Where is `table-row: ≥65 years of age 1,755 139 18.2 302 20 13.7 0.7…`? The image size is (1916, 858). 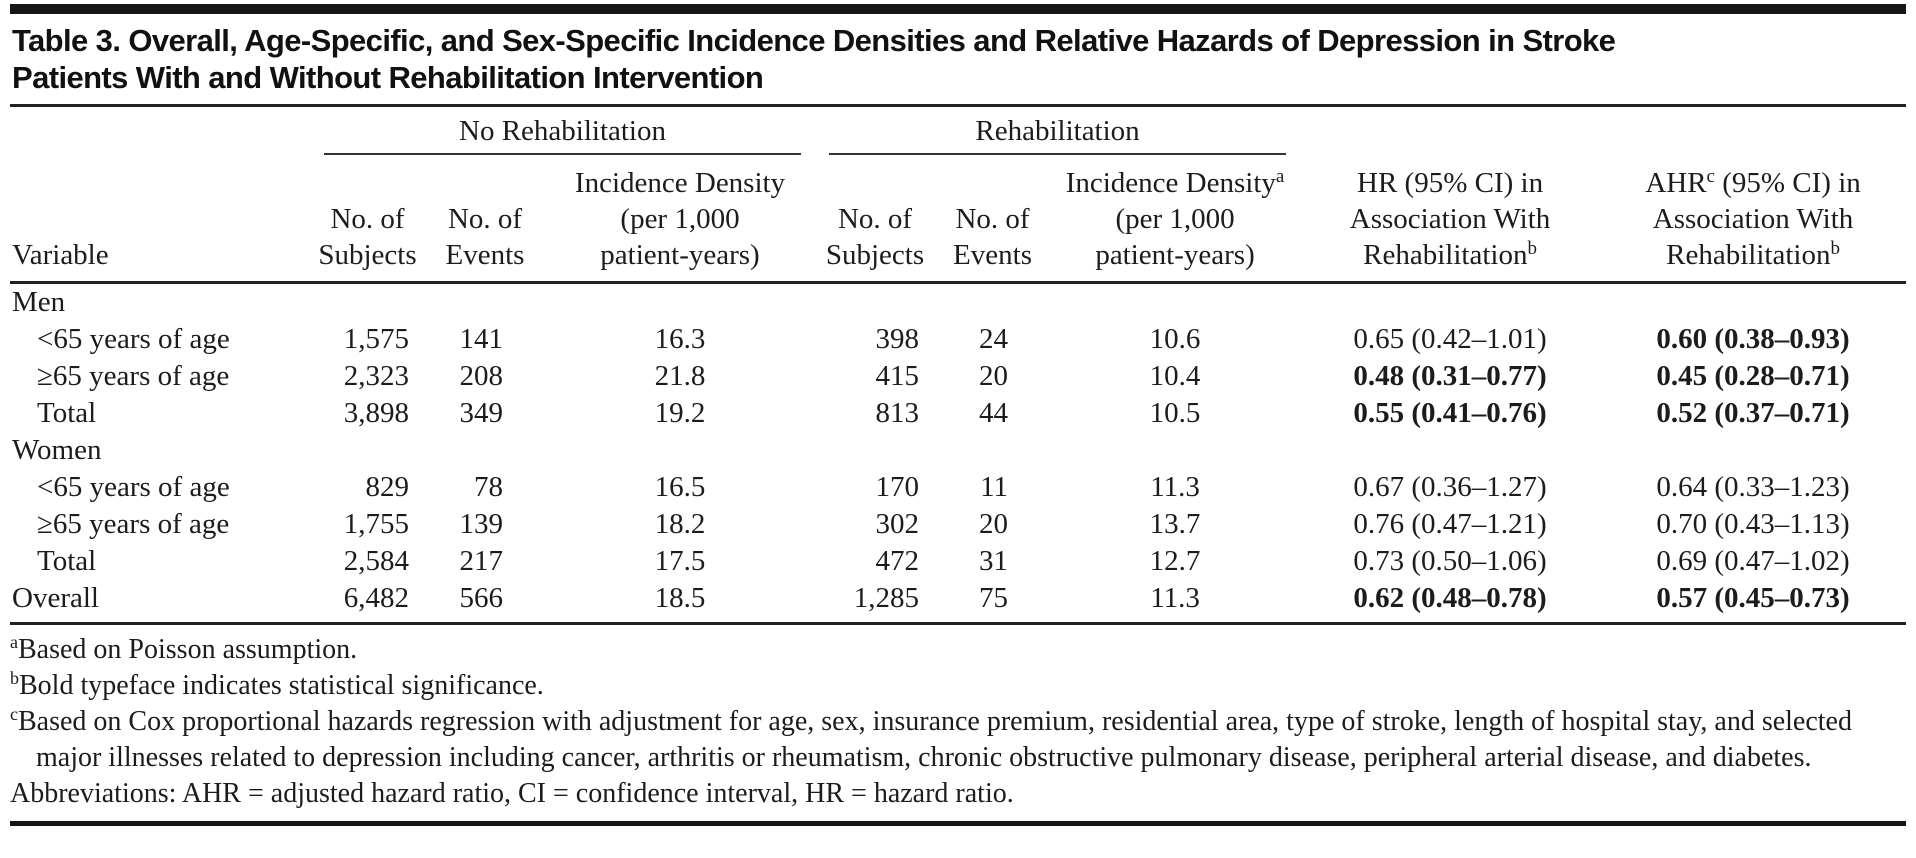 table-row: ≥65 years of age 1,755 139 18.2 302 20 13.7 0.7… is located at coordinates (958, 524).